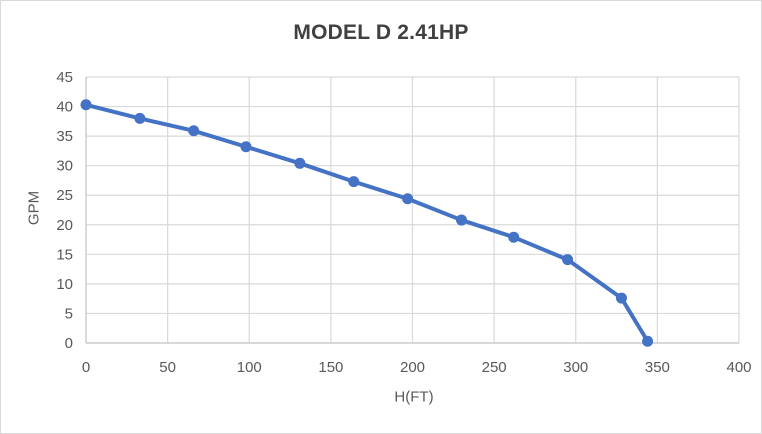 This screenshot has width=762, height=434. Describe the element at coordinates (249, 367) in the screenshot. I see `x-tick-label: 100` at that location.